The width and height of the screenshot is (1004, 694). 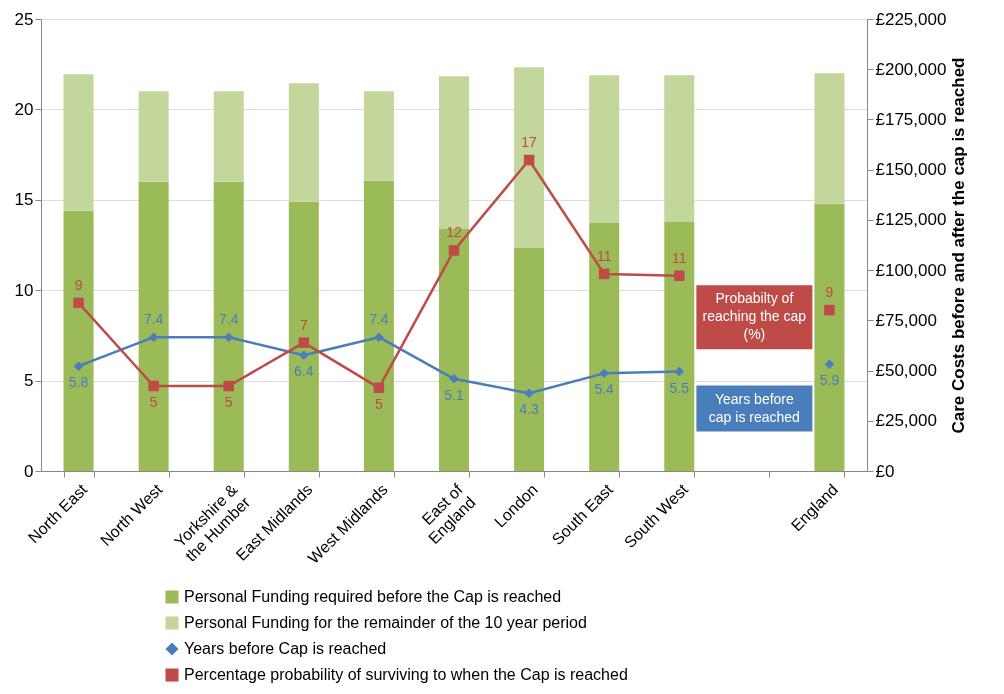 I want to click on legend-label: Personal Funding for the remainder of the 10 year period, so click(x=385, y=622).